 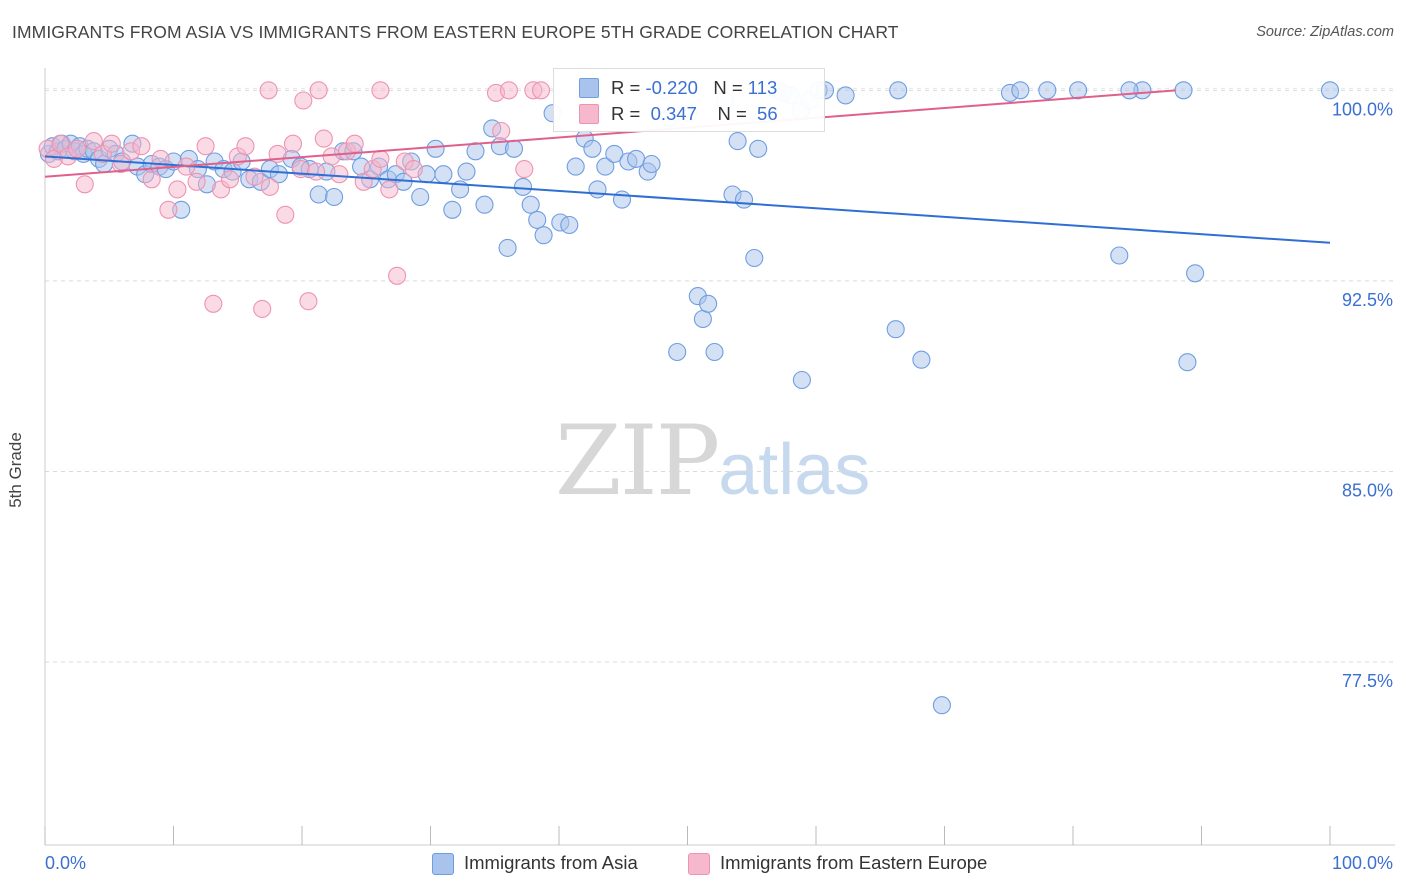 I want to click on correlation-legend: R = -0.220 N = 113 R = 0.347 N = 56, so click(x=689, y=100).